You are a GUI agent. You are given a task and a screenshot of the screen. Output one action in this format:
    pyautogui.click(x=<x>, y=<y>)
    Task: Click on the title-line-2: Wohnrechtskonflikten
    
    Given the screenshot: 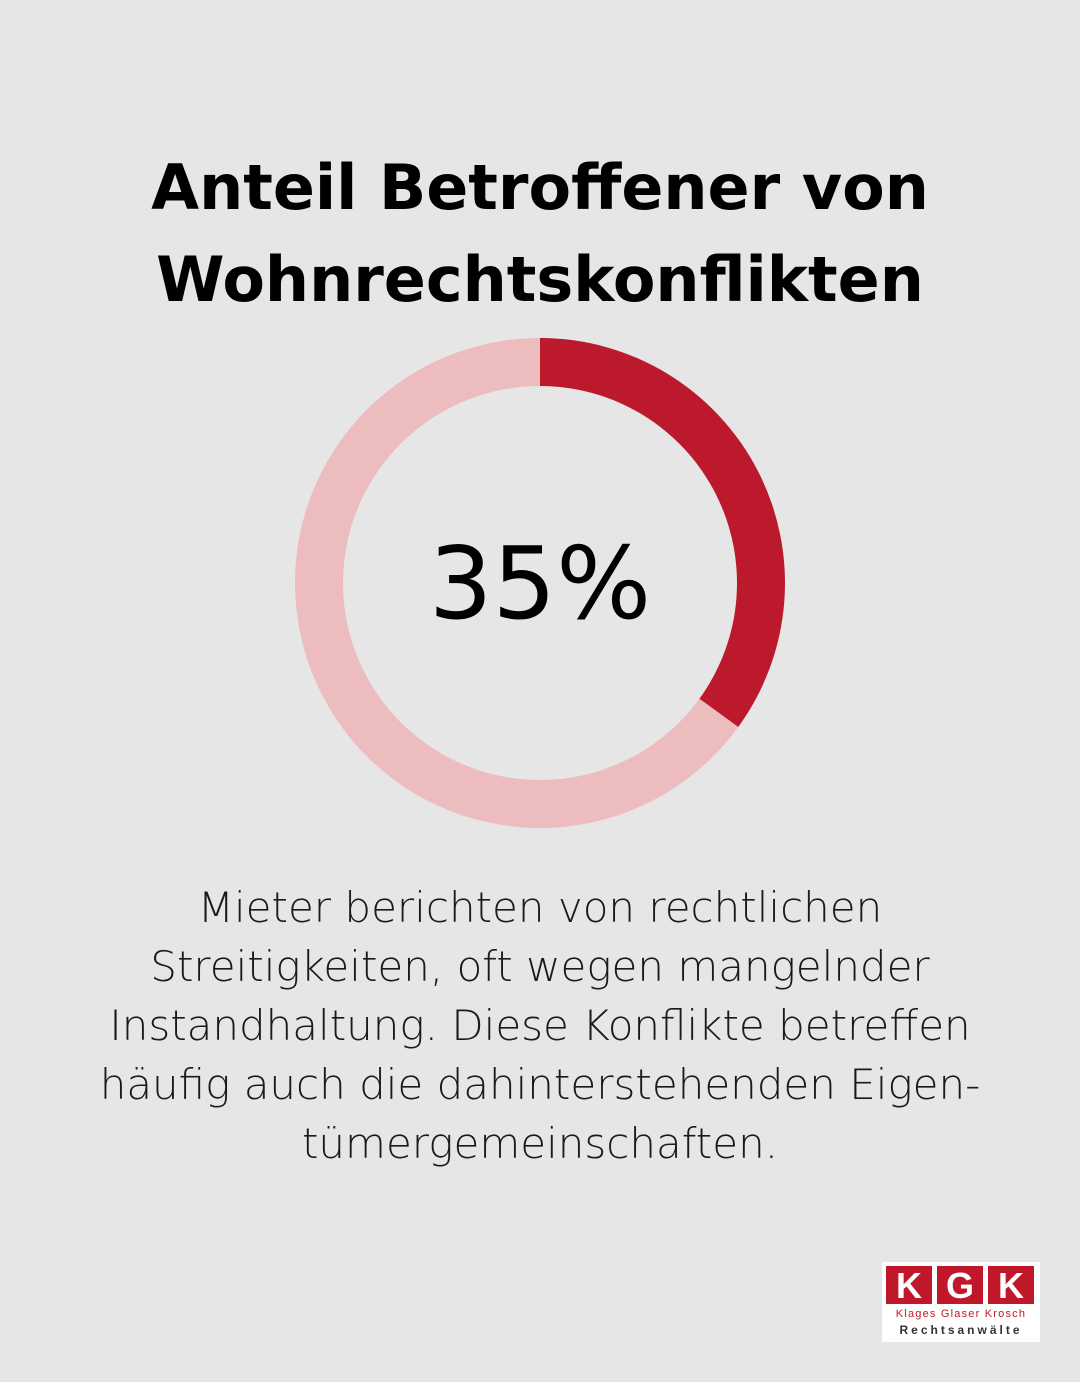 What is the action you would take?
    pyautogui.click(x=540, y=279)
    